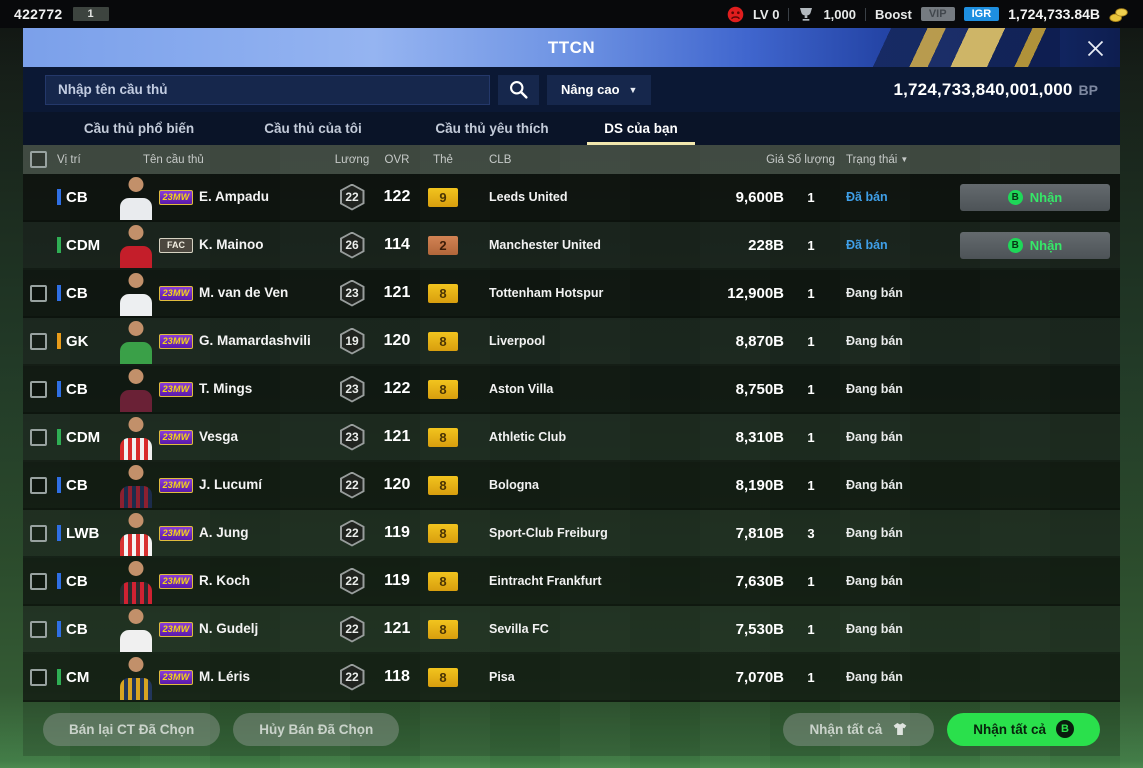 The height and width of the screenshot is (768, 1143). What do you see at coordinates (38, 159) in the screenshot?
I see `select-all-checkbox` at bounding box center [38, 159].